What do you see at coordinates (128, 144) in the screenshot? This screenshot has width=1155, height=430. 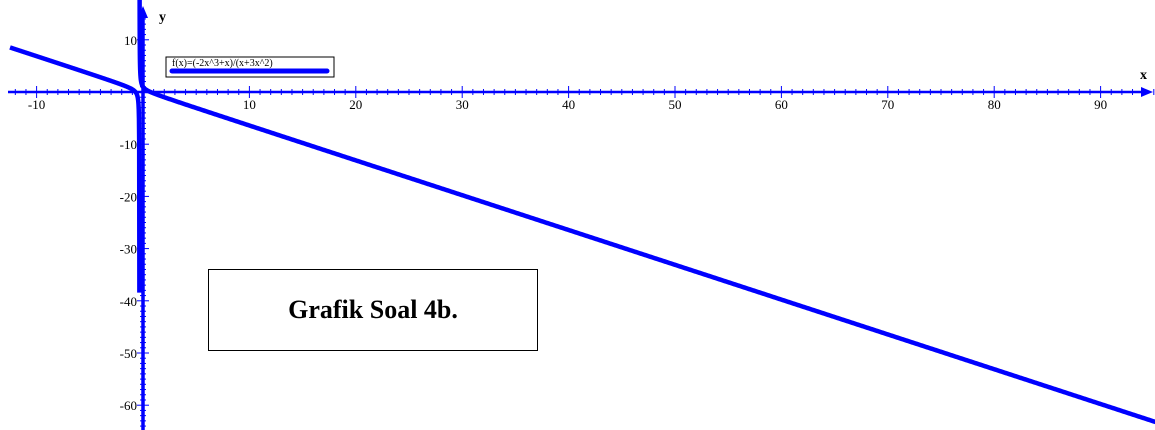 I see `y-tick-label: -10` at bounding box center [128, 144].